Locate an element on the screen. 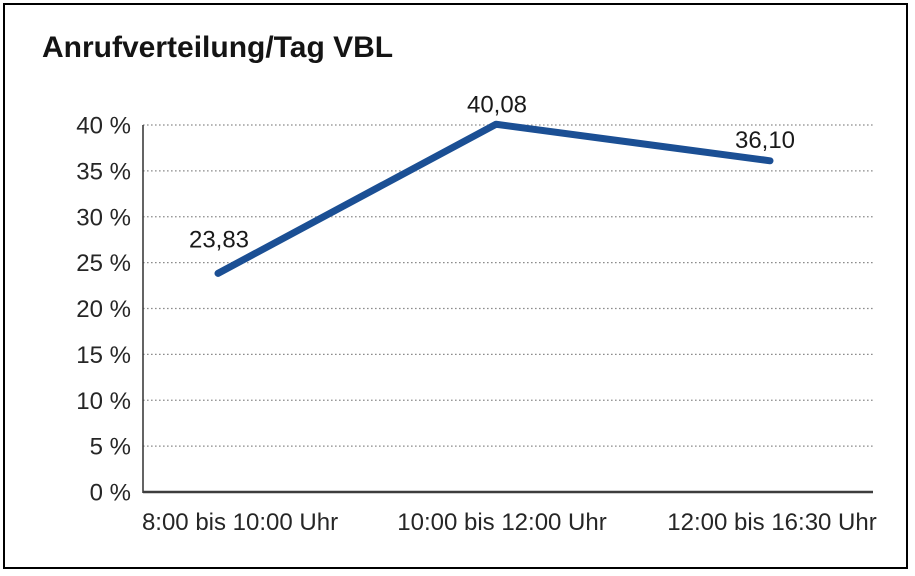 This screenshot has height=576, width=915. y-axis-tick-label: 10 % is located at coordinates (103, 401).